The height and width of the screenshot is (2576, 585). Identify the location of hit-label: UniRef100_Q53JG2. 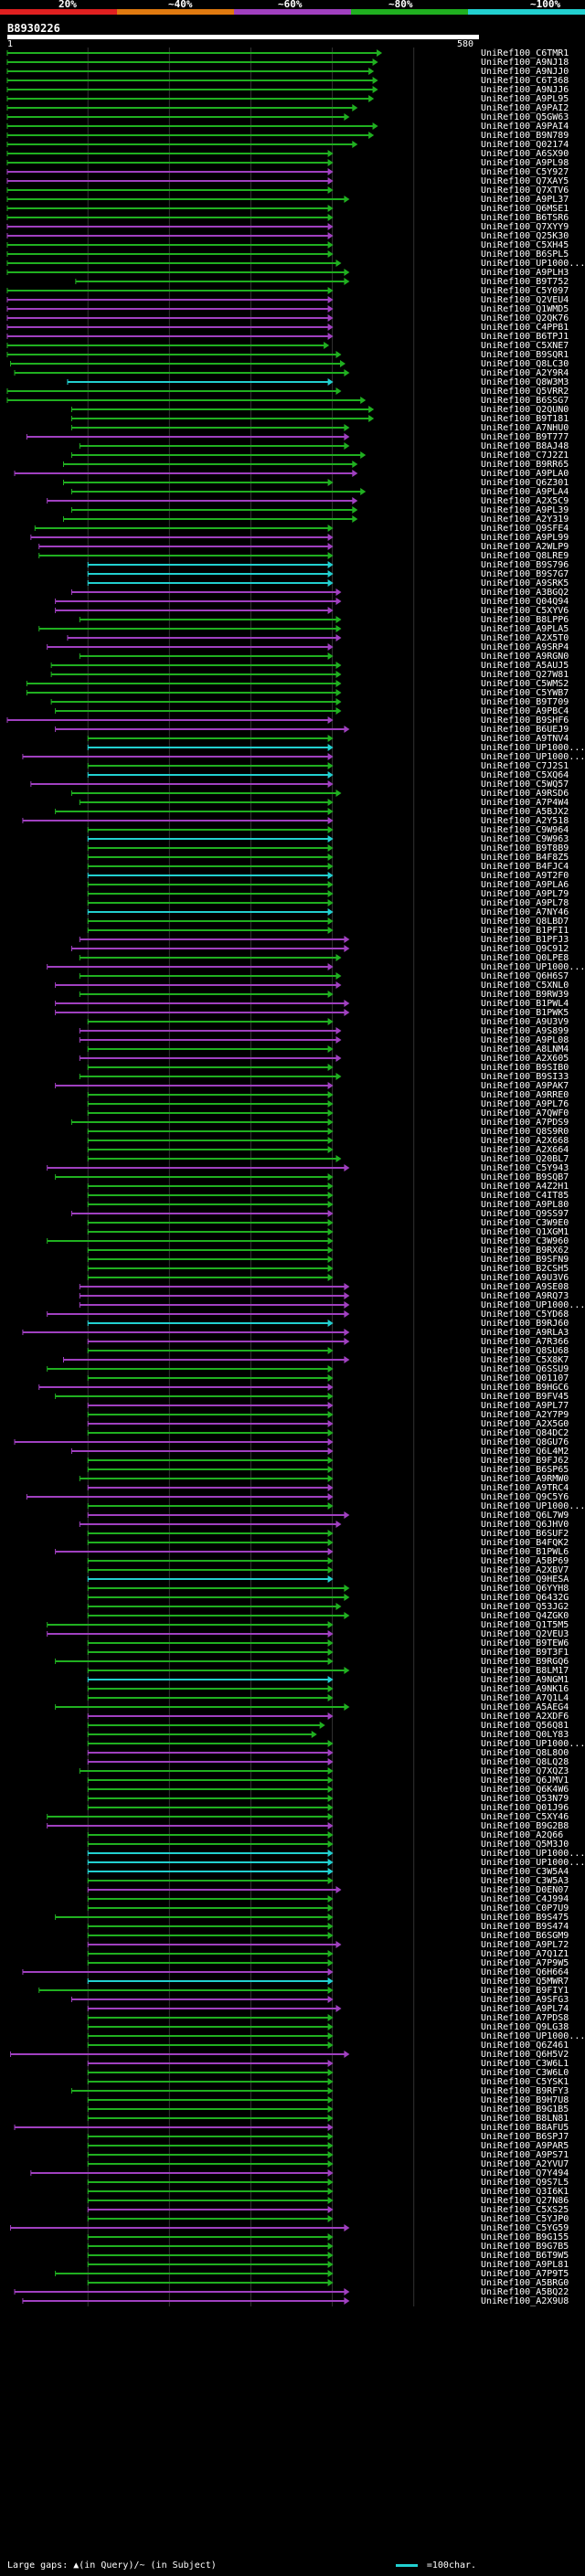
(525, 1607).